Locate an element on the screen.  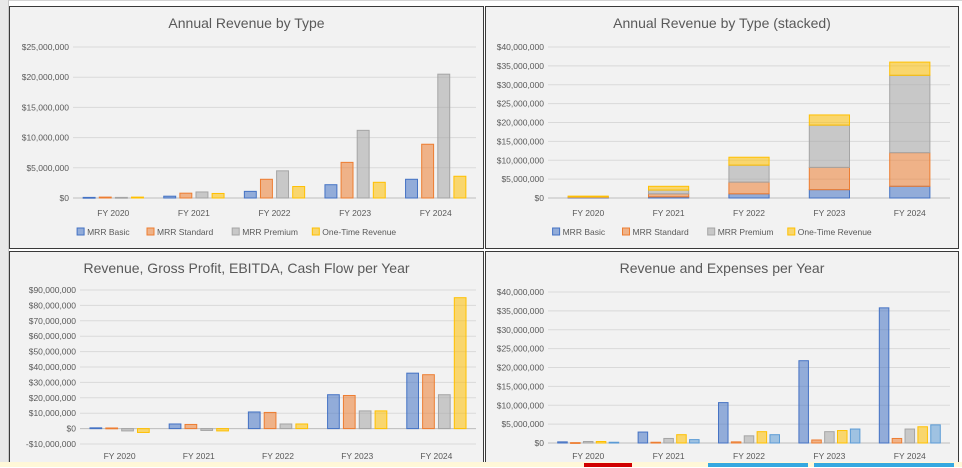
legend-label: MRR Basic is located at coordinates (584, 232).